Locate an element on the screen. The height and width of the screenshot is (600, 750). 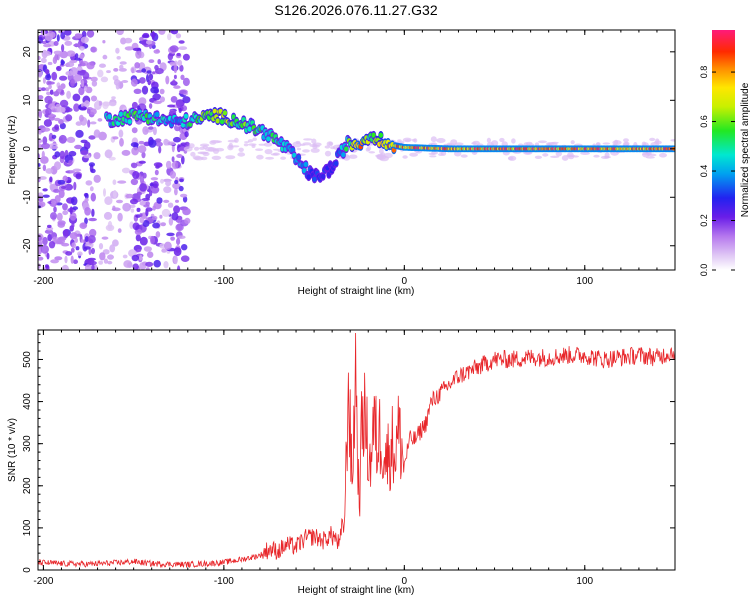
colorbar-tick-label: 0.0 is located at coordinates (704, 270).